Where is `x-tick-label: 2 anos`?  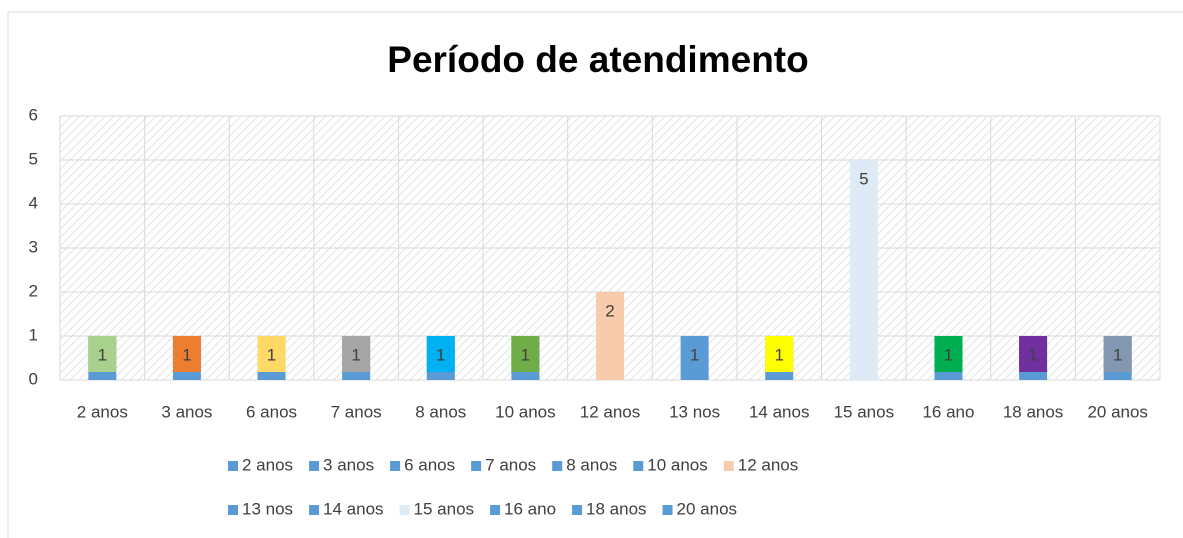 x-tick-label: 2 anos is located at coordinates (102, 411).